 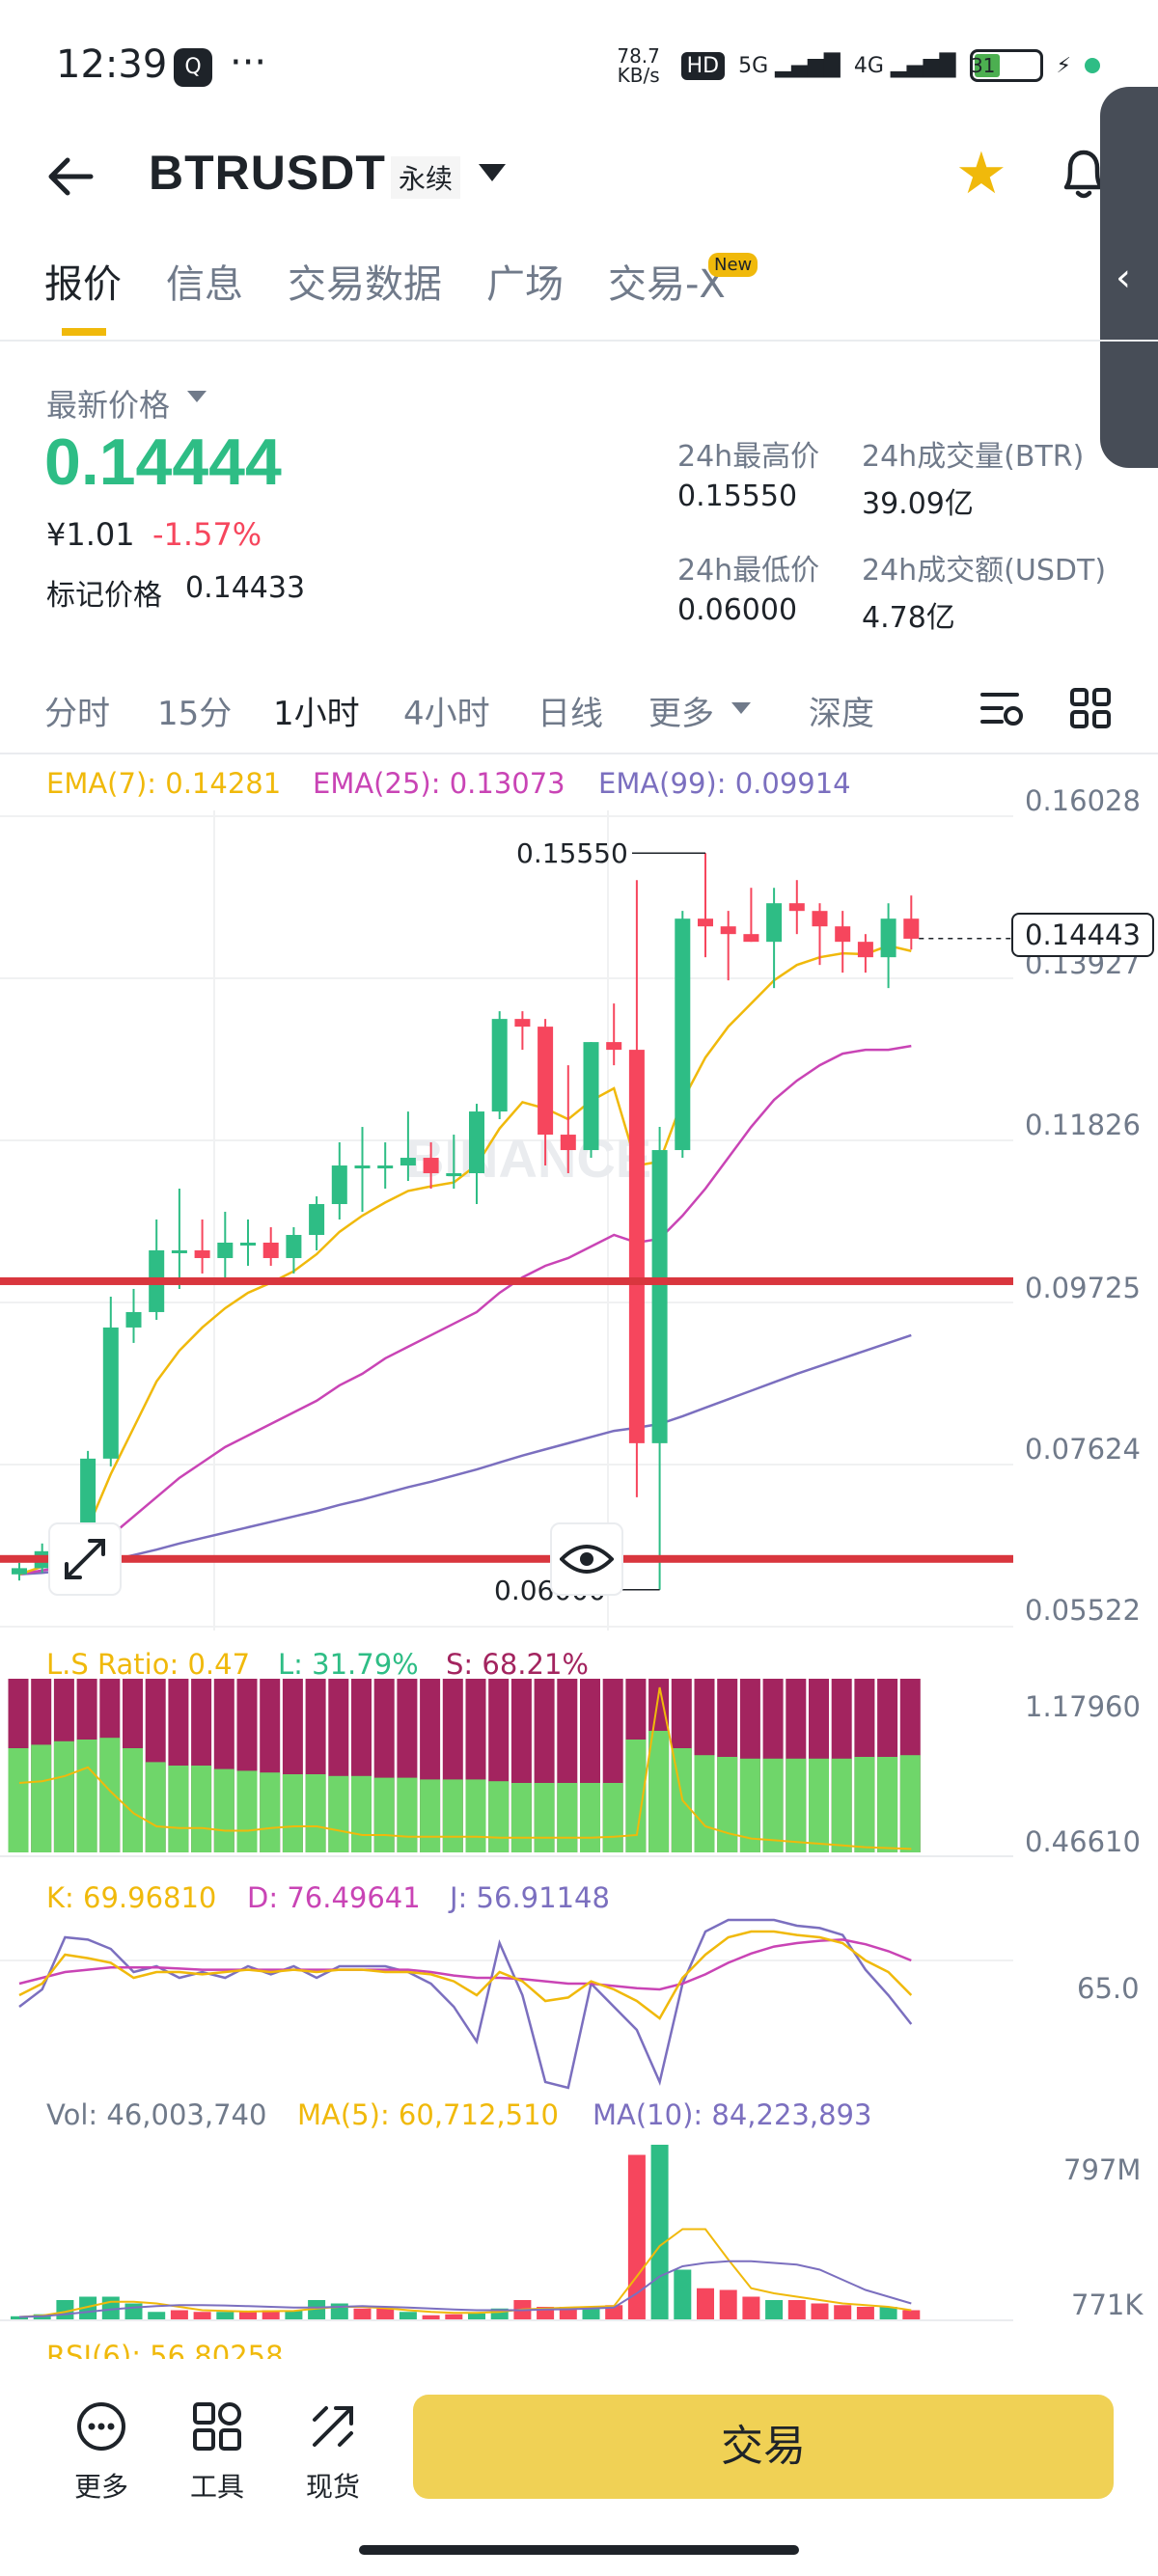 I want to click on active-tab-indicator, so click(x=84, y=332).